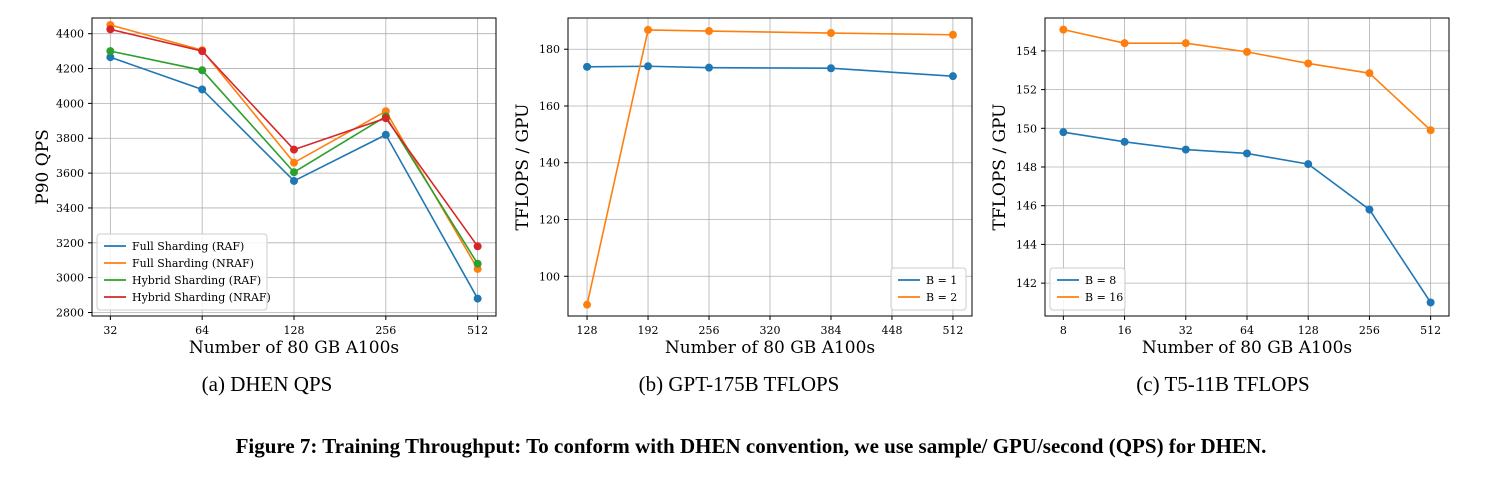  What do you see at coordinates (1104, 297) in the screenshot?
I see `legend-label: B = 16` at bounding box center [1104, 297].